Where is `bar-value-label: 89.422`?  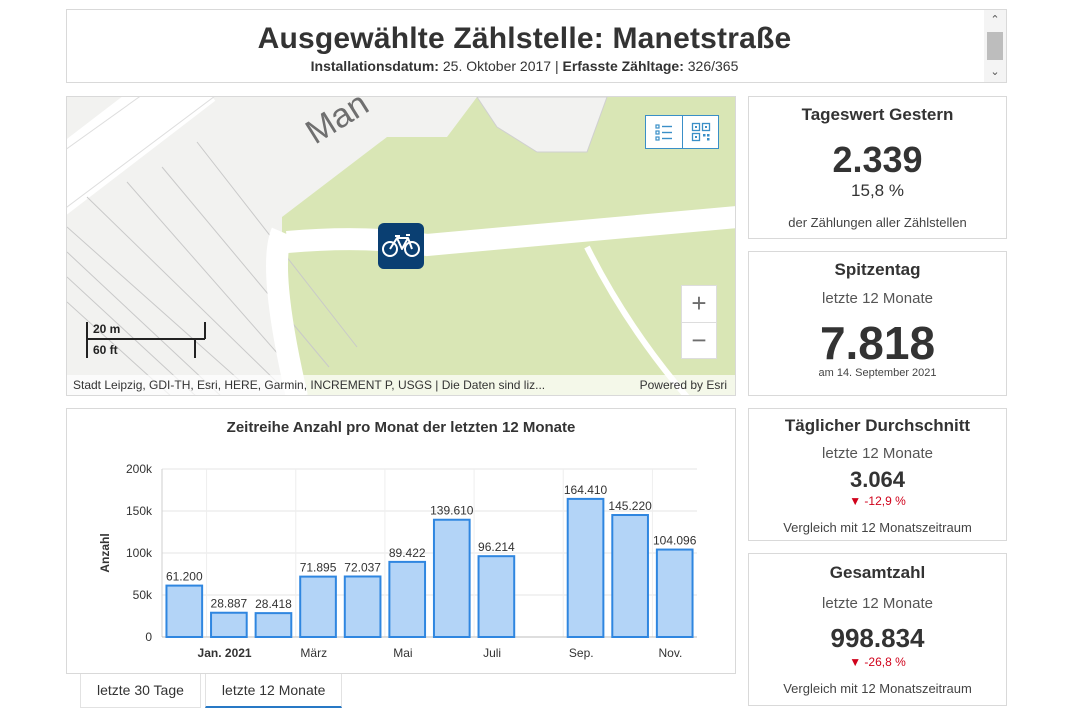 bar-value-label: 89.422 is located at coordinates (407, 553).